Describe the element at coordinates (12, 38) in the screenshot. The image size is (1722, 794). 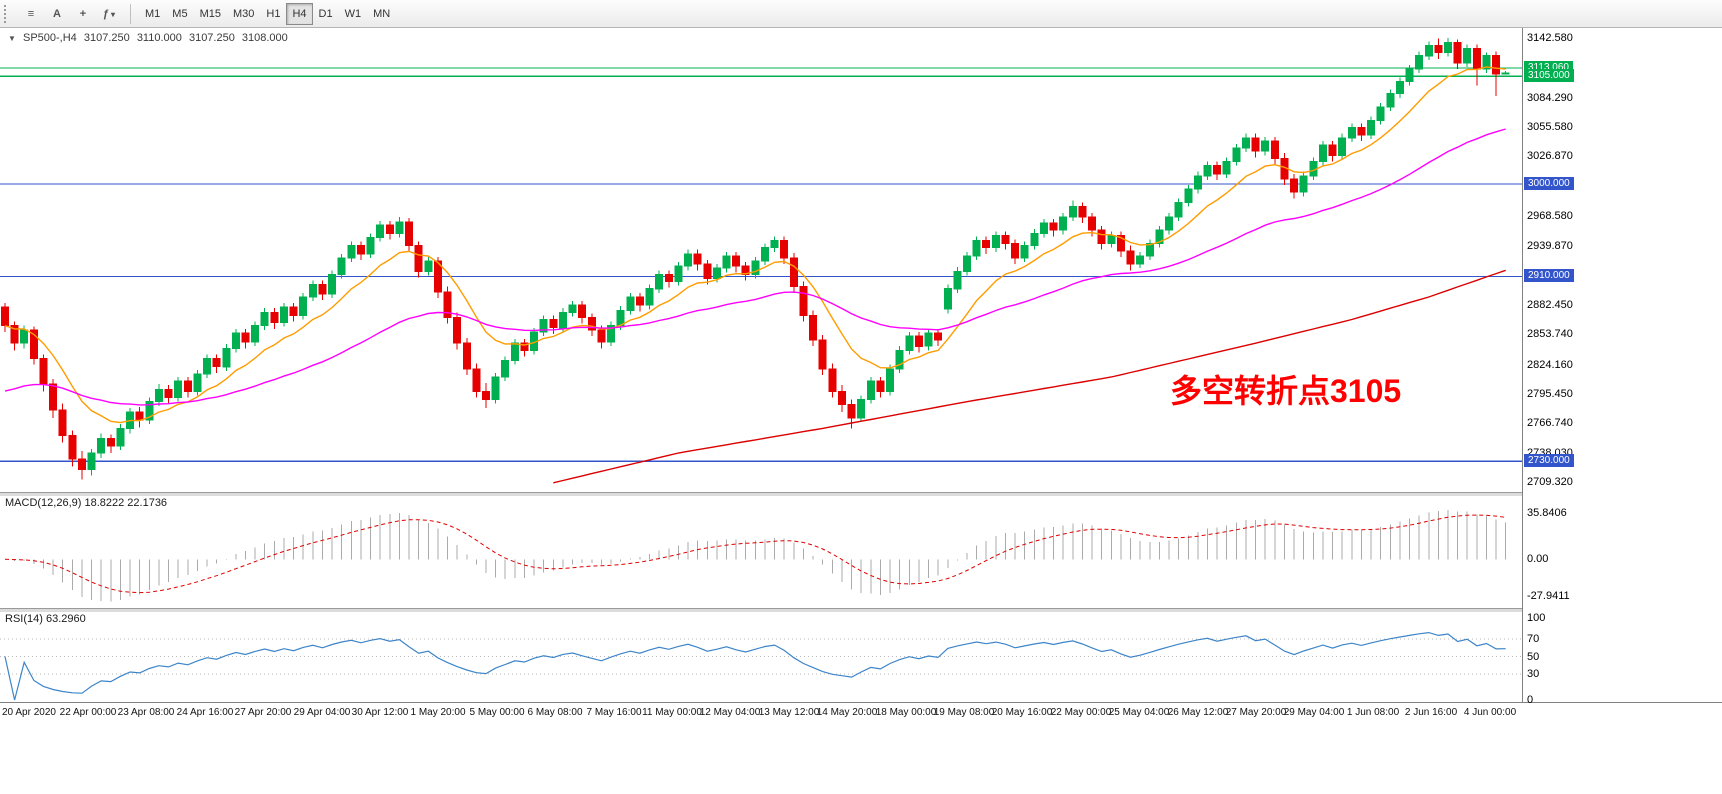
I see `collapse-icon: ▼` at that location.